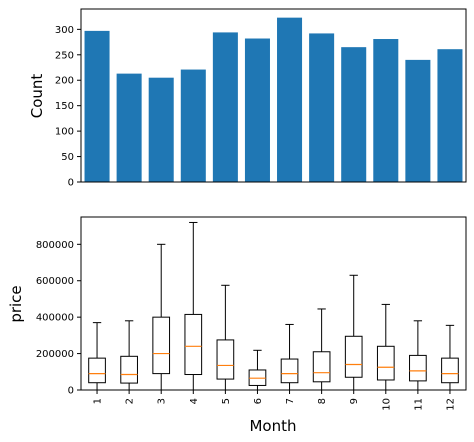 This screenshot has width=474, height=442. What do you see at coordinates (67, 157) in the screenshot?
I see `y-tick-label: 50` at bounding box center [67, 157].